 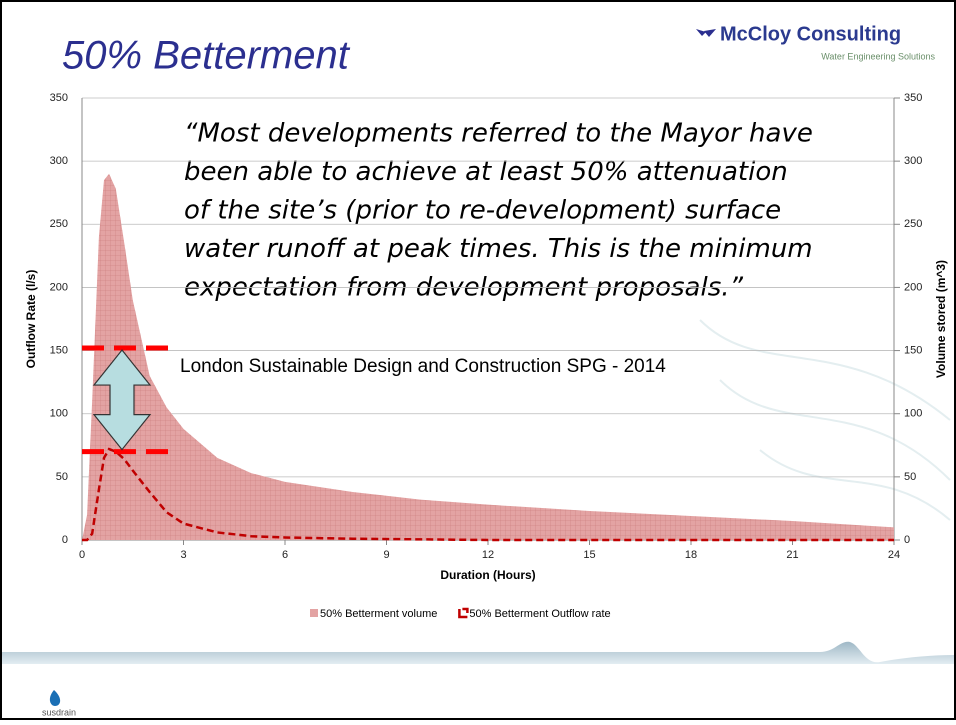 What do you see at coordinates (913, 98) in the screenshot?
I see `y2-tick-label: 350` at bounding box center [913, 98].